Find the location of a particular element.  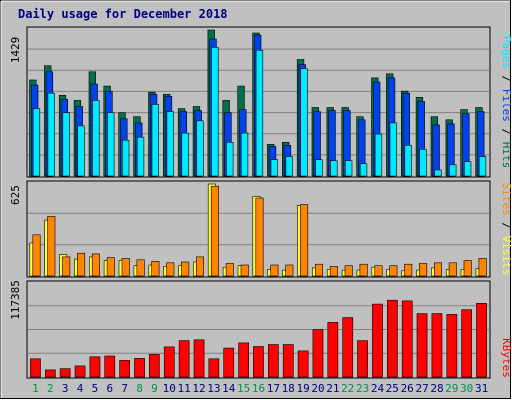

x-tick-label: 14 is located at coordinates (229, 388).